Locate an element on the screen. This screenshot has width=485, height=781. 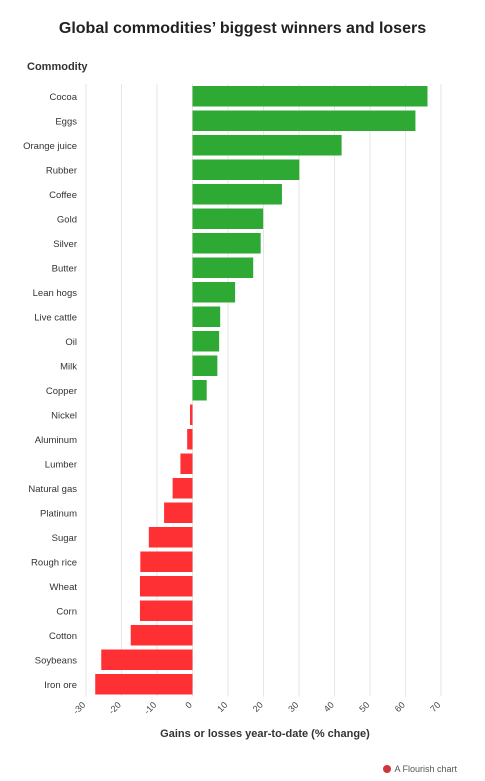
category-label: Platinum is located at coordinates (58, 513).